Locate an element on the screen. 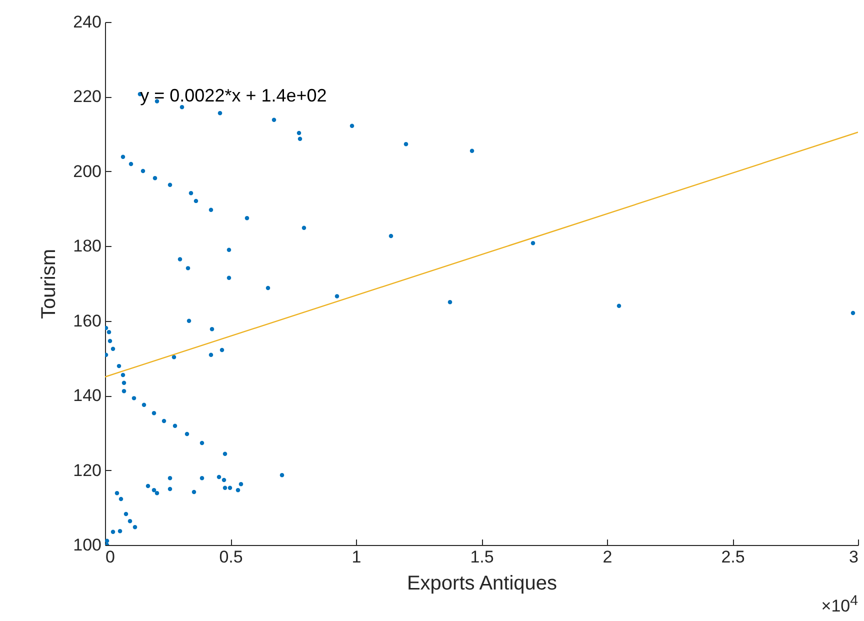  x-tick-label: 1 is located at coordinates (357, 557).